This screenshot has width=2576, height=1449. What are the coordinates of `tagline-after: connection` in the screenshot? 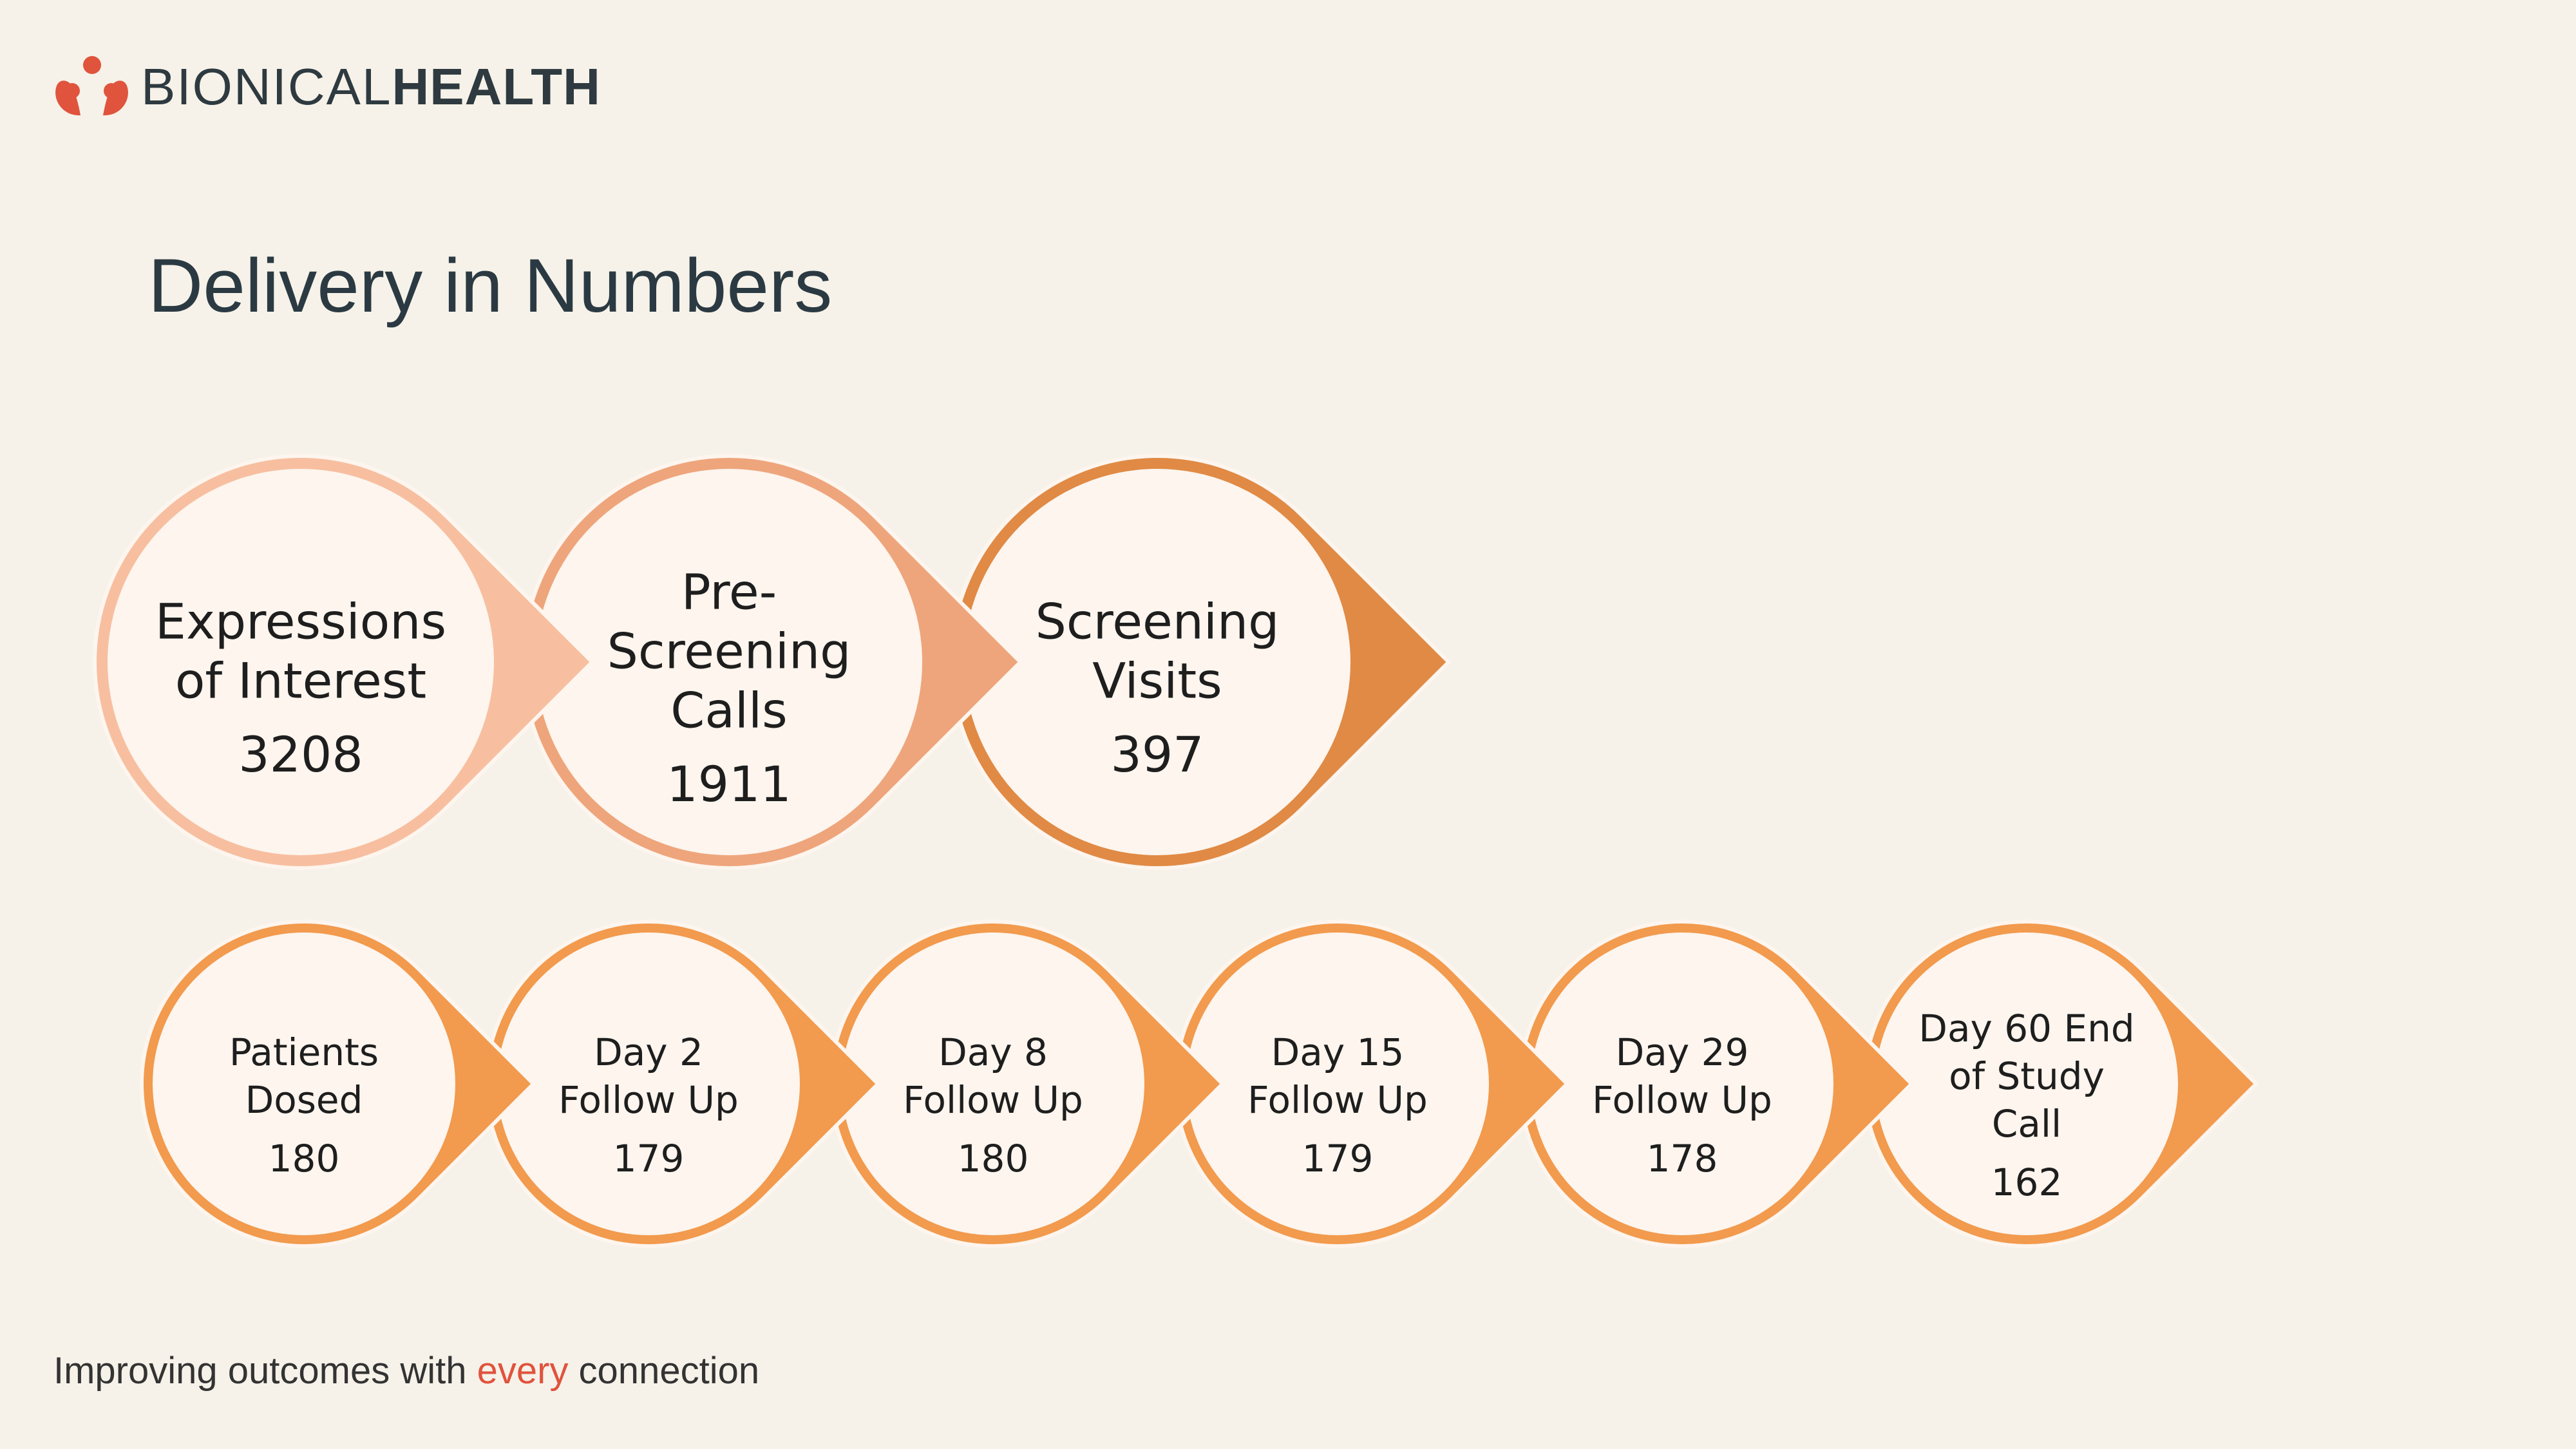 It's located at (664, 1371).